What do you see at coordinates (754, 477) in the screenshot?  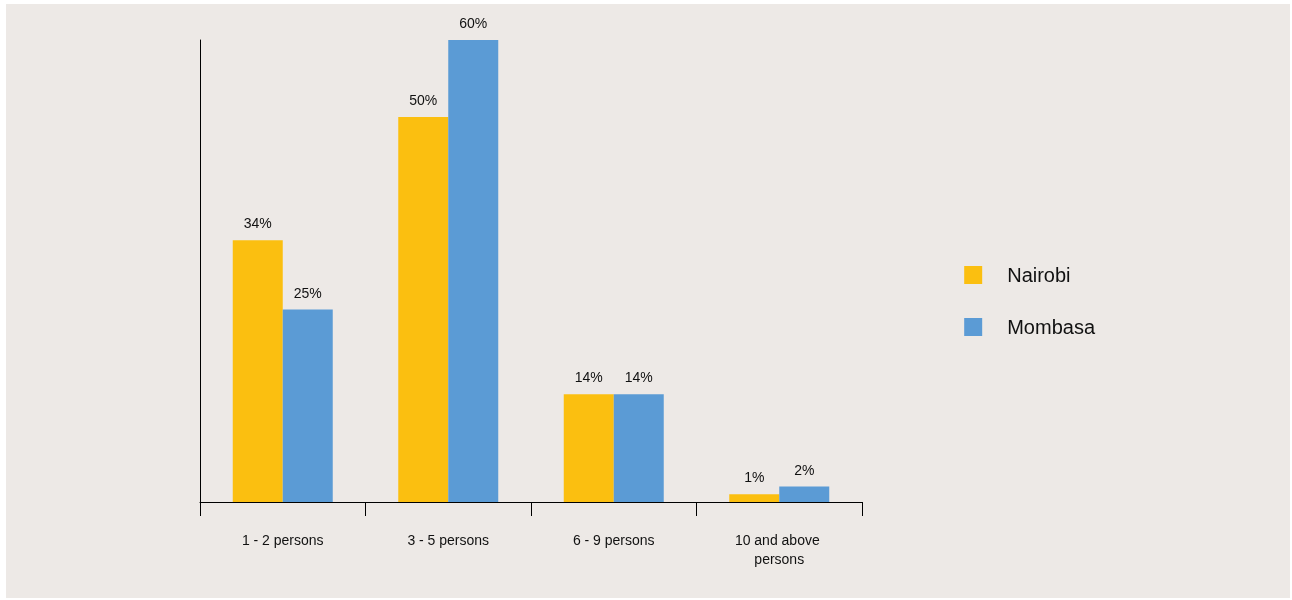 I see `data-label: 1%` at bounding box center [754, 477].